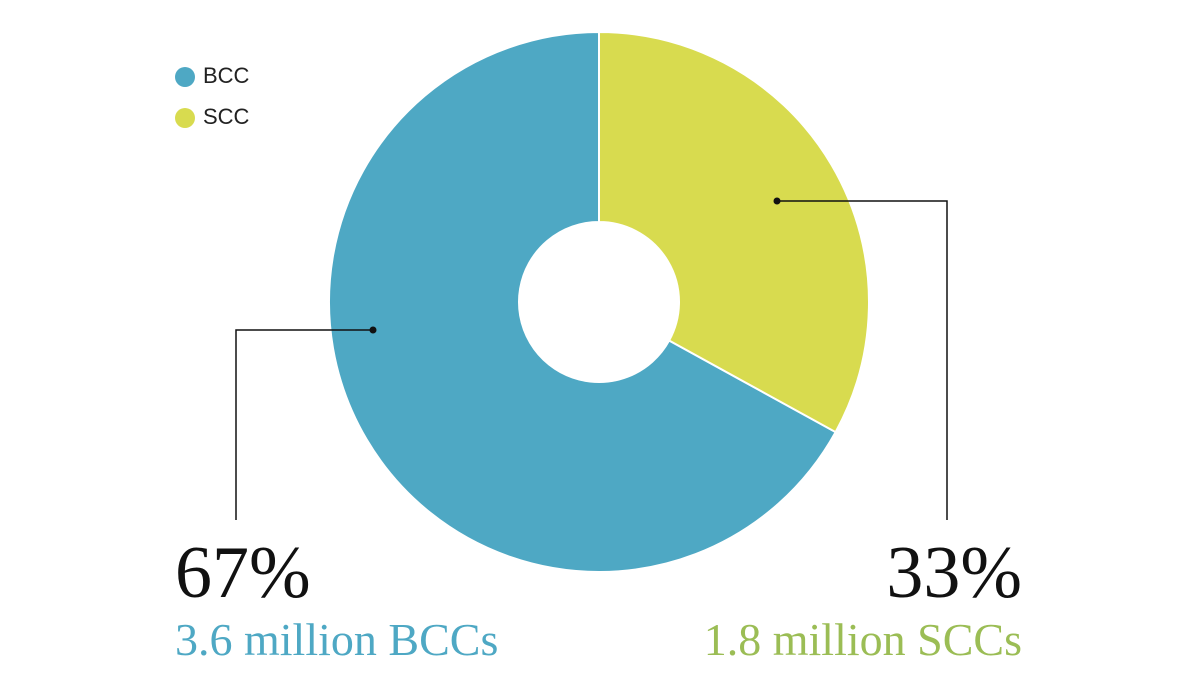  Describe the element at coordinates (863, 639) in the screenshot. I see `annotation: 1.8 million SCCs` at that location.